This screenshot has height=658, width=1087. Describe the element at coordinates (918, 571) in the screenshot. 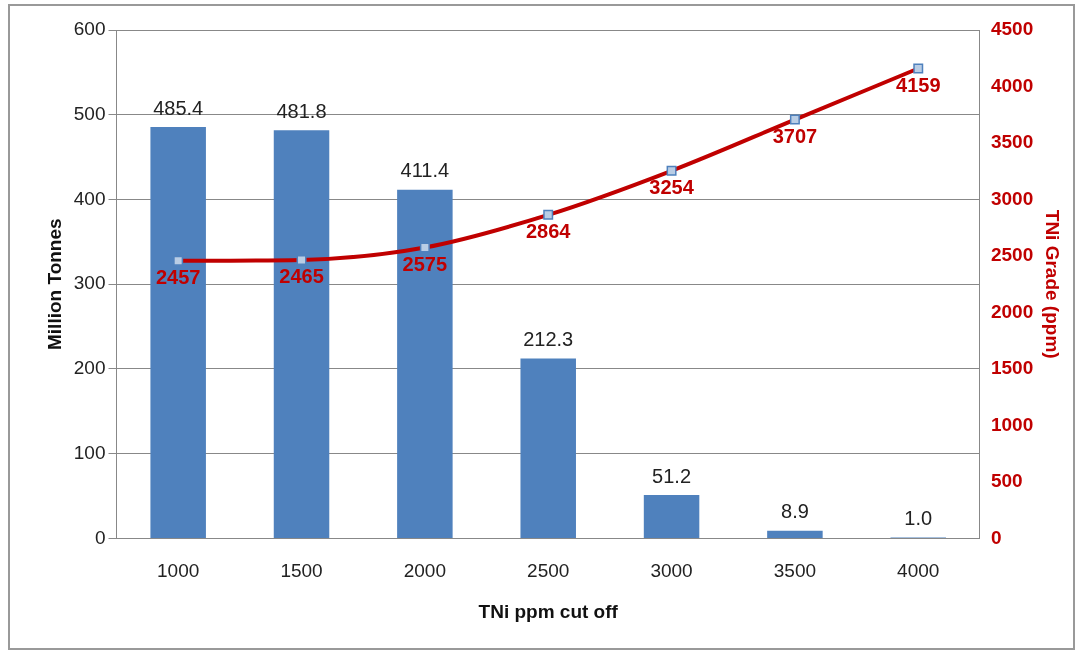

I see `x-tick-label: 4000` at that location.